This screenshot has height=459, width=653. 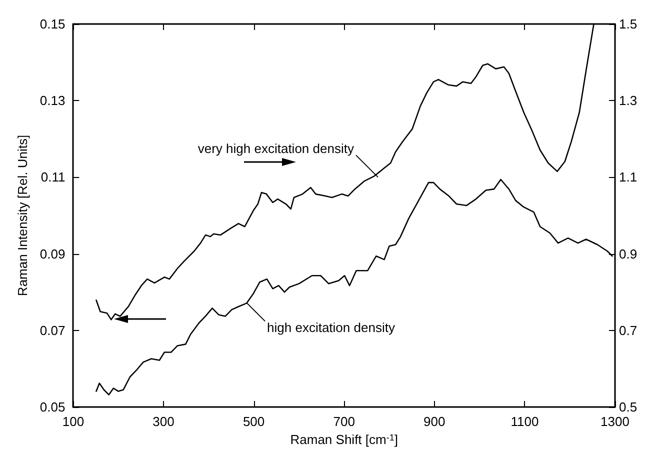 I want to click on annotation: very high excitation density, so click(x=276, y=148).